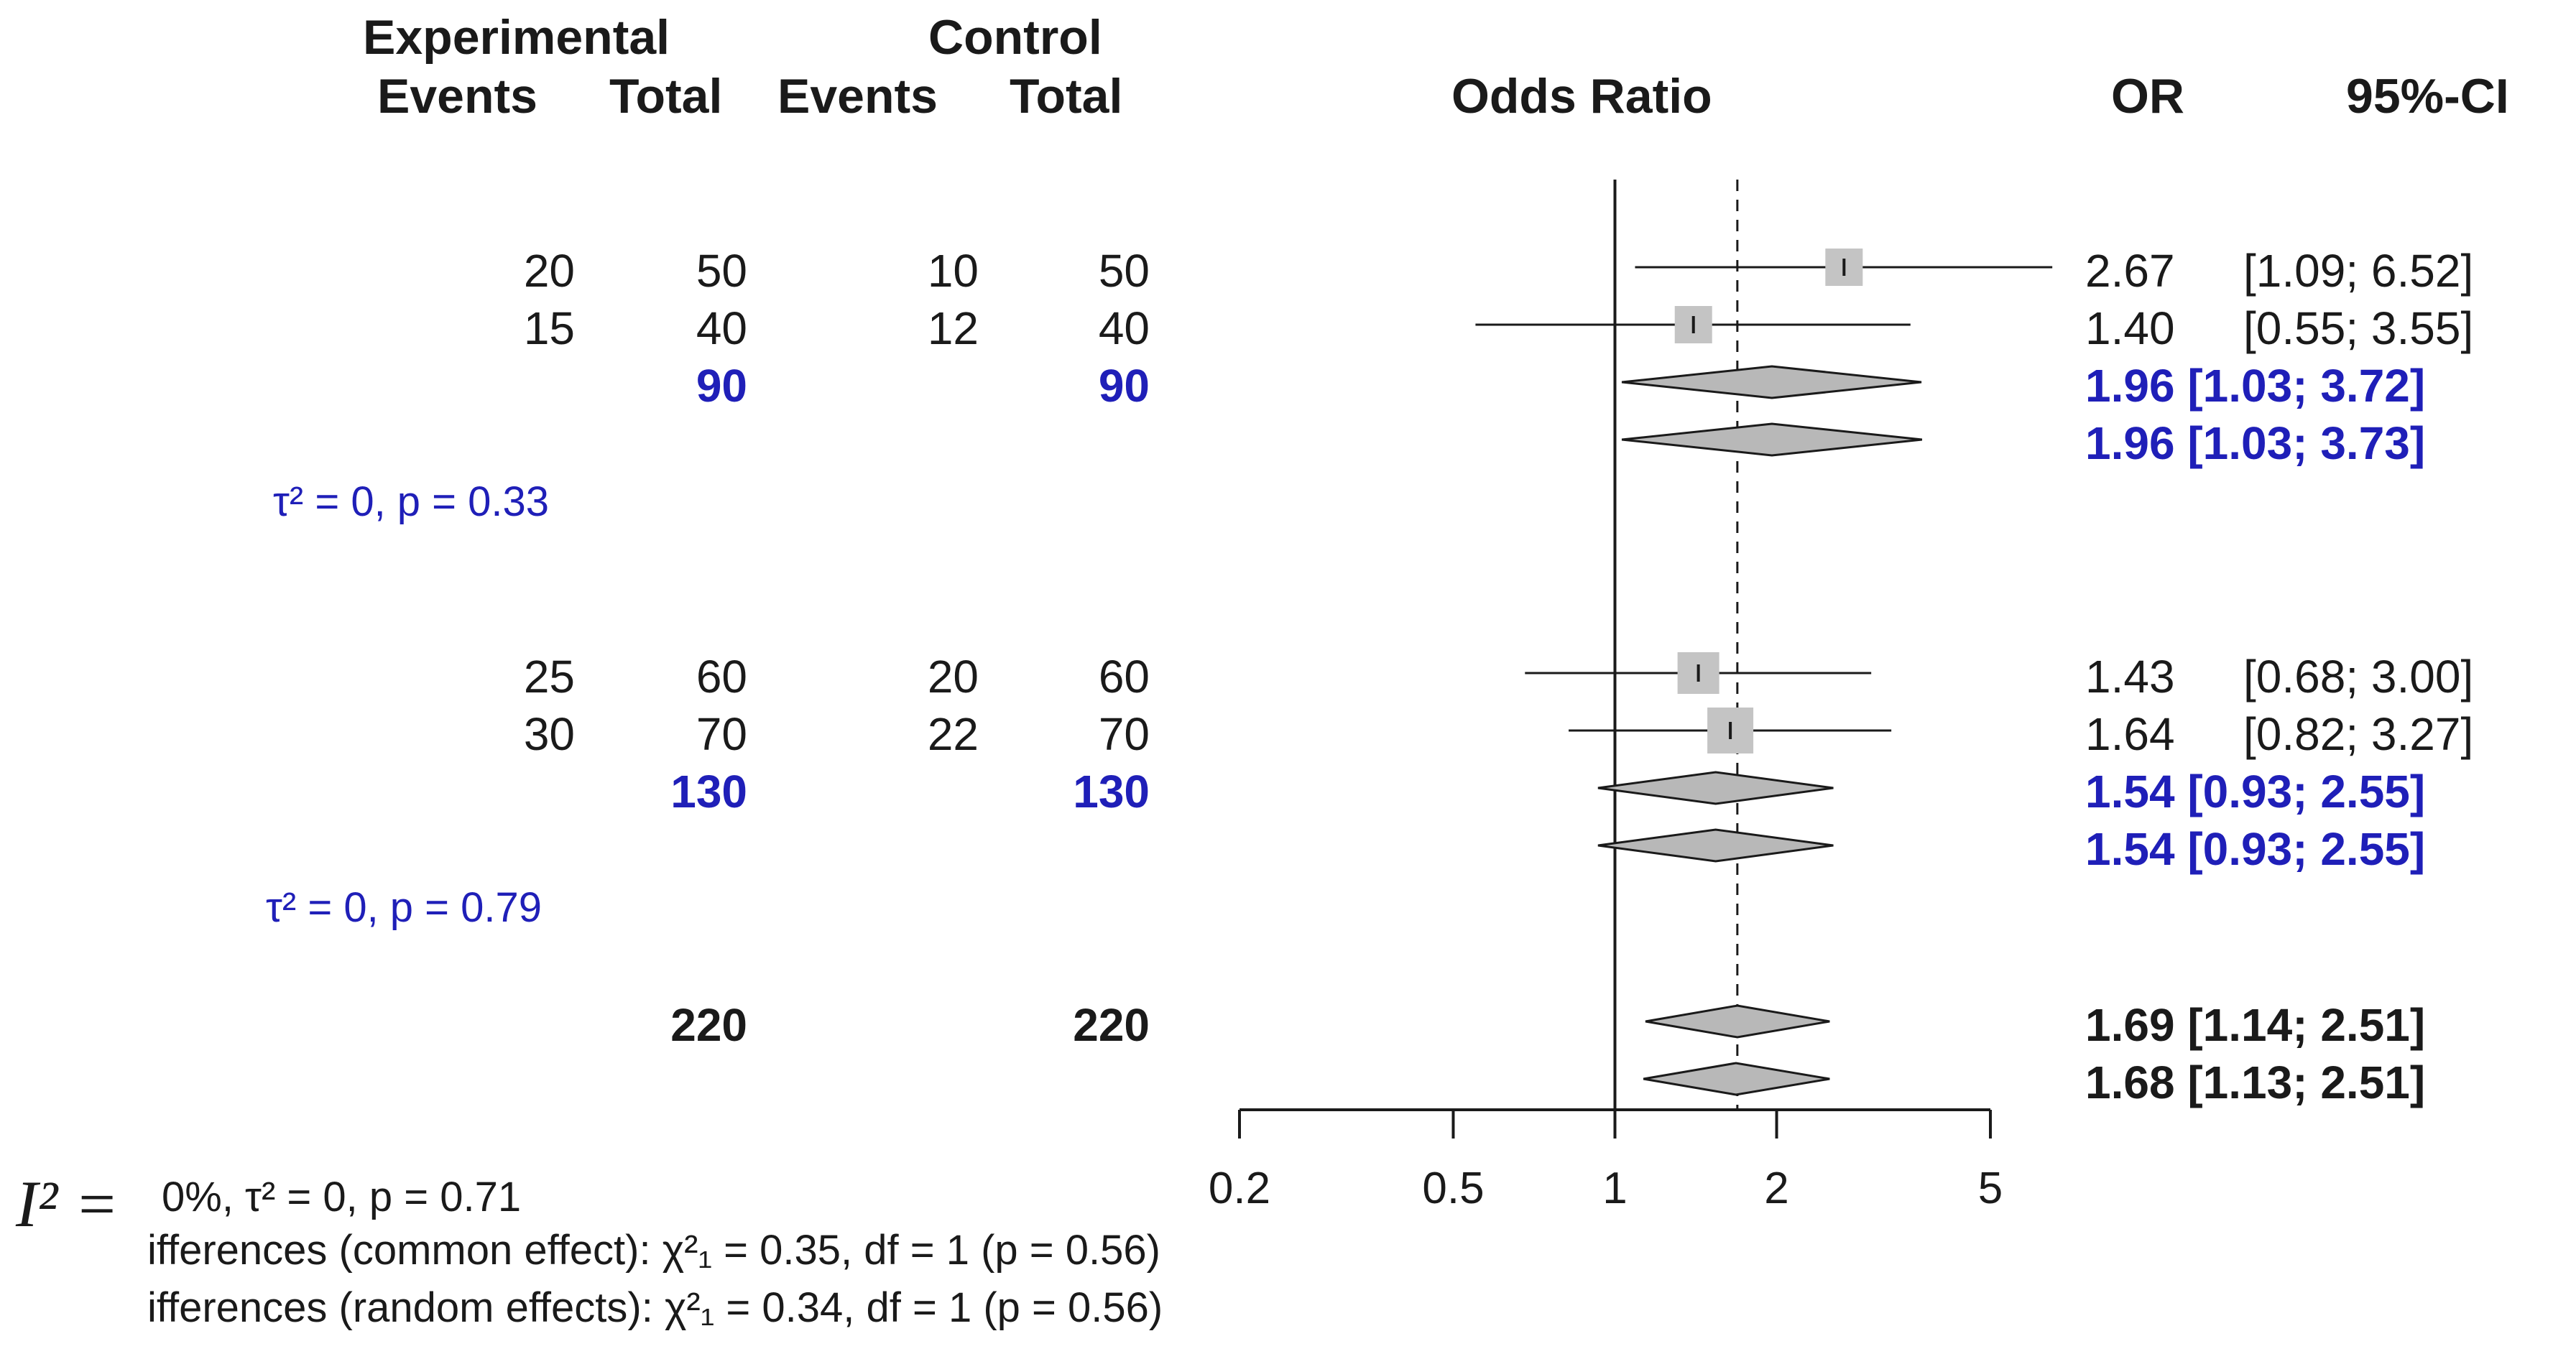  What do you see at coordinates (721, 271) in the screenshot?
I see `study-1-exp-total: 50` at bounding box center [721, 271].